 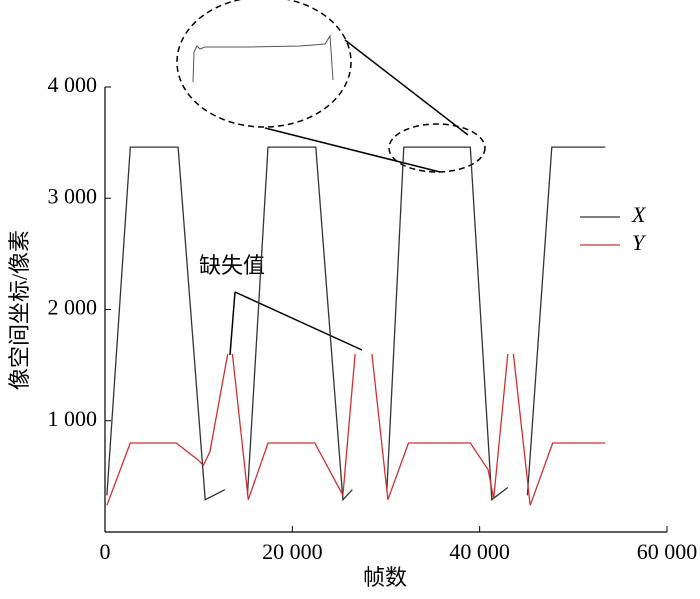 I want to click on y-tick-label: 1 000, so click(x=73, y=418).